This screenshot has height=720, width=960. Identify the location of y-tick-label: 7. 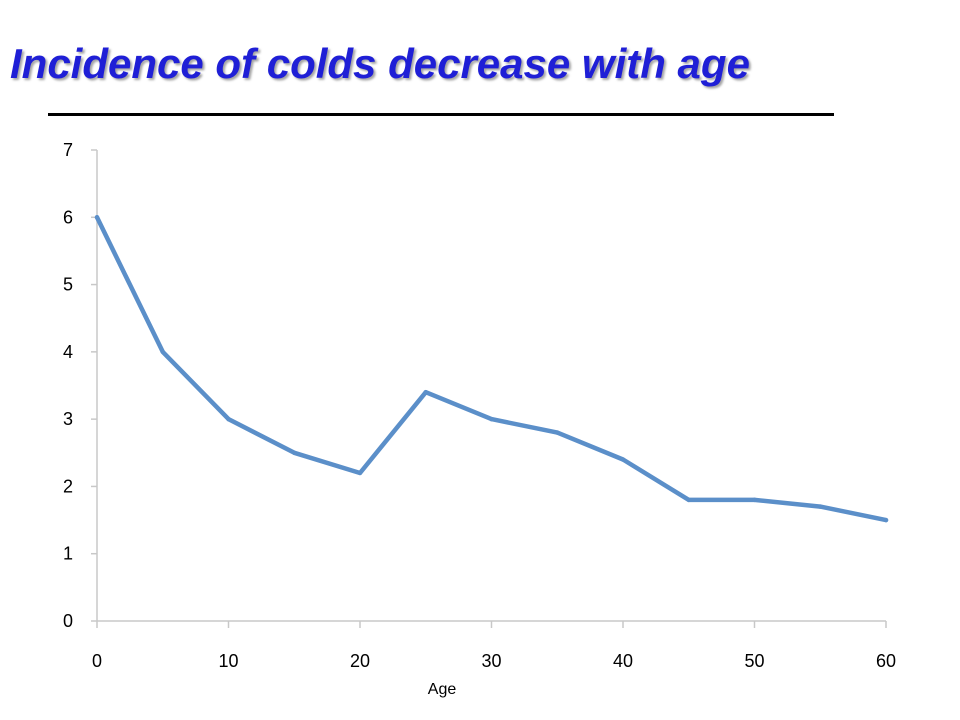
(68, 150).